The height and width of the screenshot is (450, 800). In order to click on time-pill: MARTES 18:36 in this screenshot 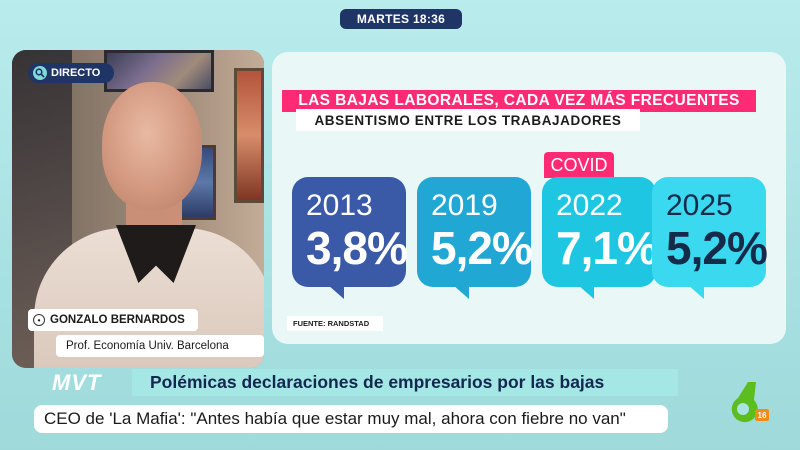, I will do `click(401, 19)`.